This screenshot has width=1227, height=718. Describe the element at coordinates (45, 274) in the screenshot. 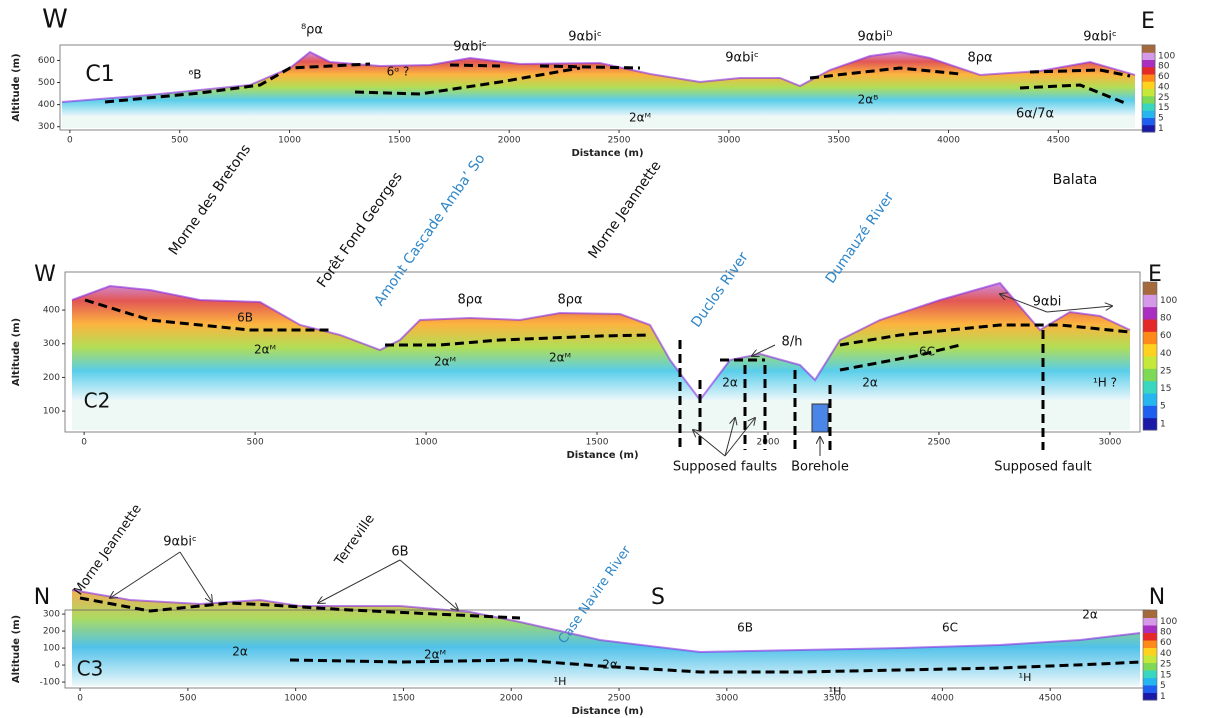

I see `annotation: W` at that location.